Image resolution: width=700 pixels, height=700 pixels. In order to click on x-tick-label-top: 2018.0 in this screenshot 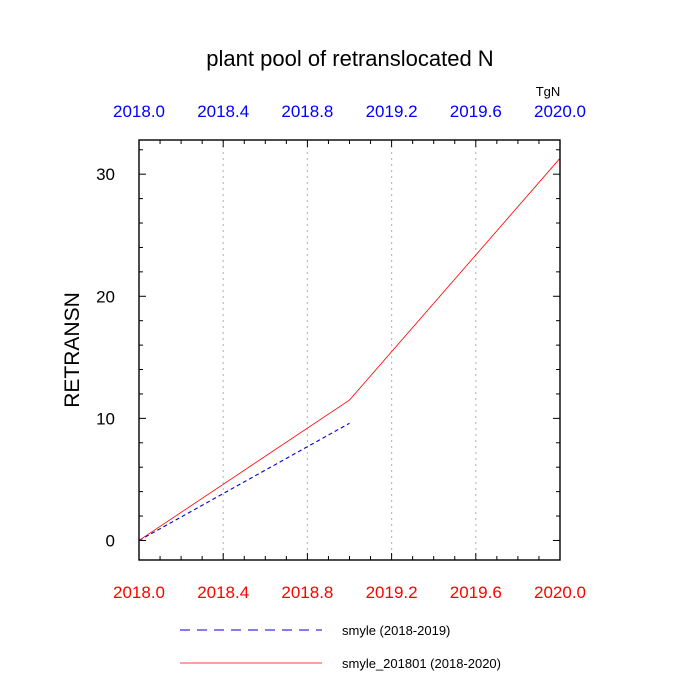, I will do `click(139, 111)`.